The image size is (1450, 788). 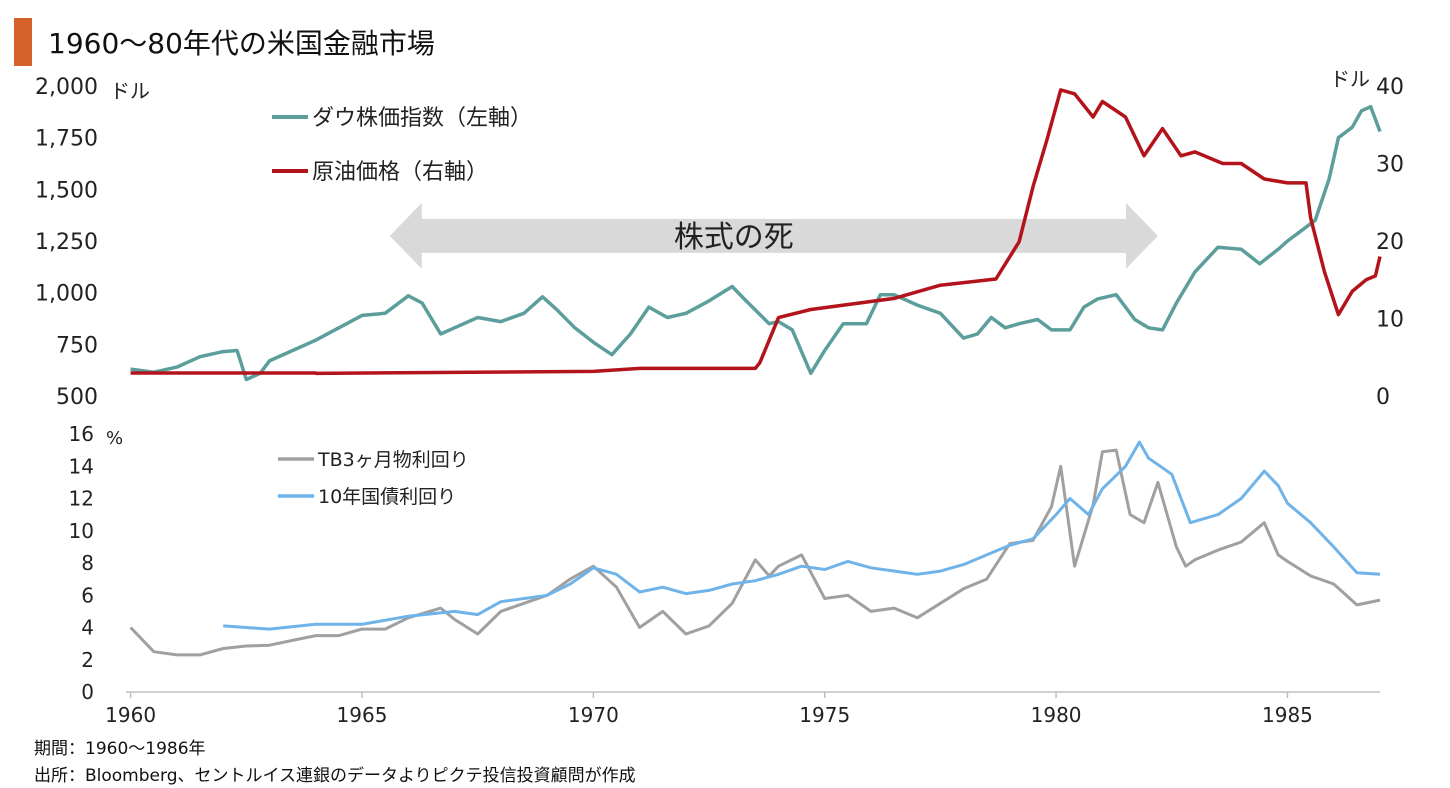 What do you see at coordinates (709, 709) in the screenshot?
I see `x-axis-ticks: 1960 1965 1970 1975 1980 1985` at bounding box center [709, 709].